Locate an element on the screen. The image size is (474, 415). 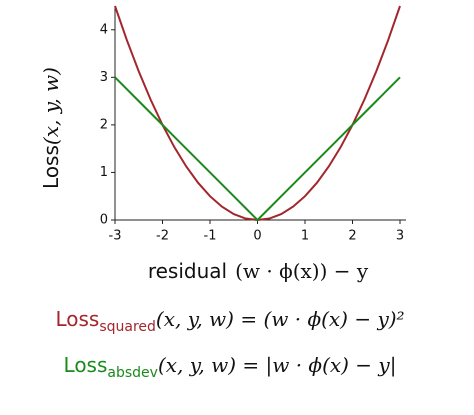
formula-squared: Losssquared(x, y, w) = (w · ϕ(x) − y)² is located at coordinates (229, 321).